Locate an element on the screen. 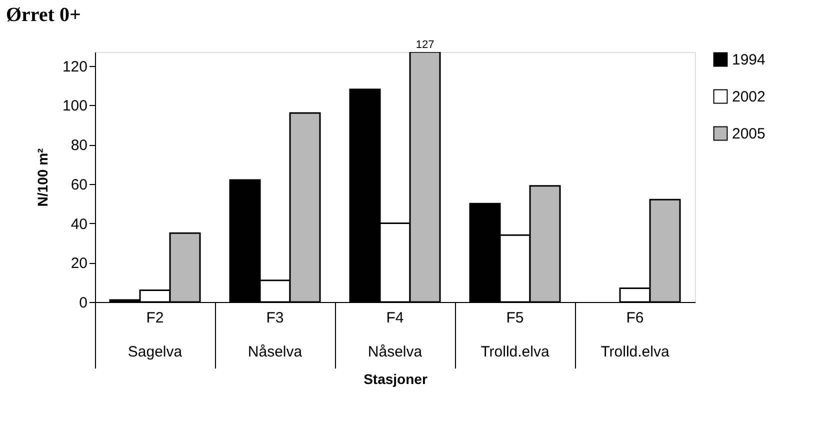 Image resolution: width=832 pixels, height=424 pixels. y-tick-label: 100 is located at coordinates (75, 106).